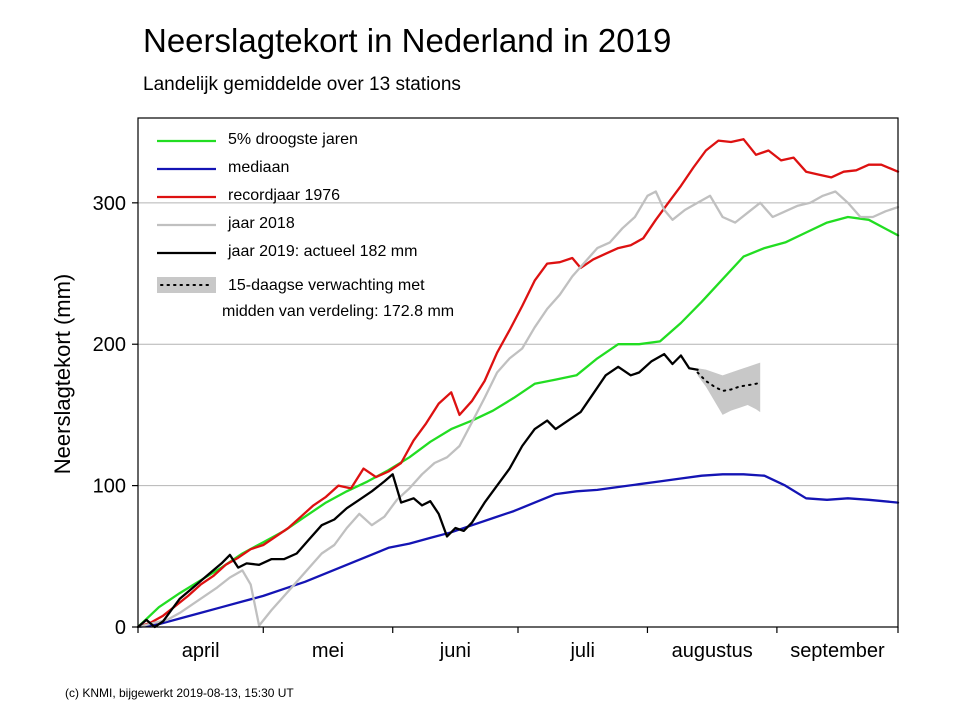  Describe the element at coordinates (326, 285) in the screenshot. I see `legend-label-forecast-line-1: 15-daagse verwachting met` at that location.